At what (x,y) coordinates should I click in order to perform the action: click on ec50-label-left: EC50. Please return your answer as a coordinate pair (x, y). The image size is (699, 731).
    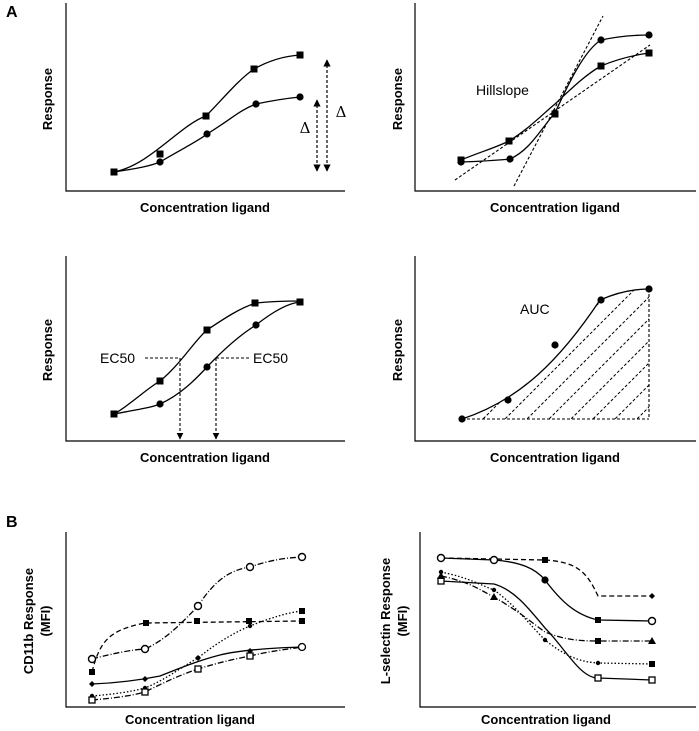
    Looking at the image, I should click on (117, 358).